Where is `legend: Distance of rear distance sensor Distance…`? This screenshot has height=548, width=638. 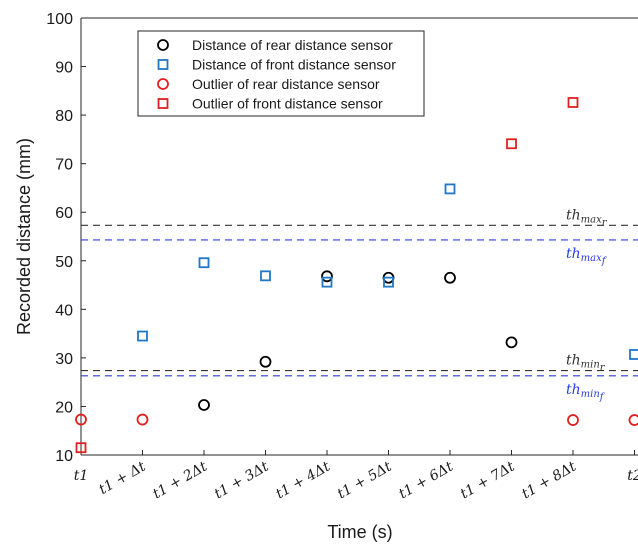 legend: Distance of rear distance sensor Distance… is located at coordinates (281, 73).